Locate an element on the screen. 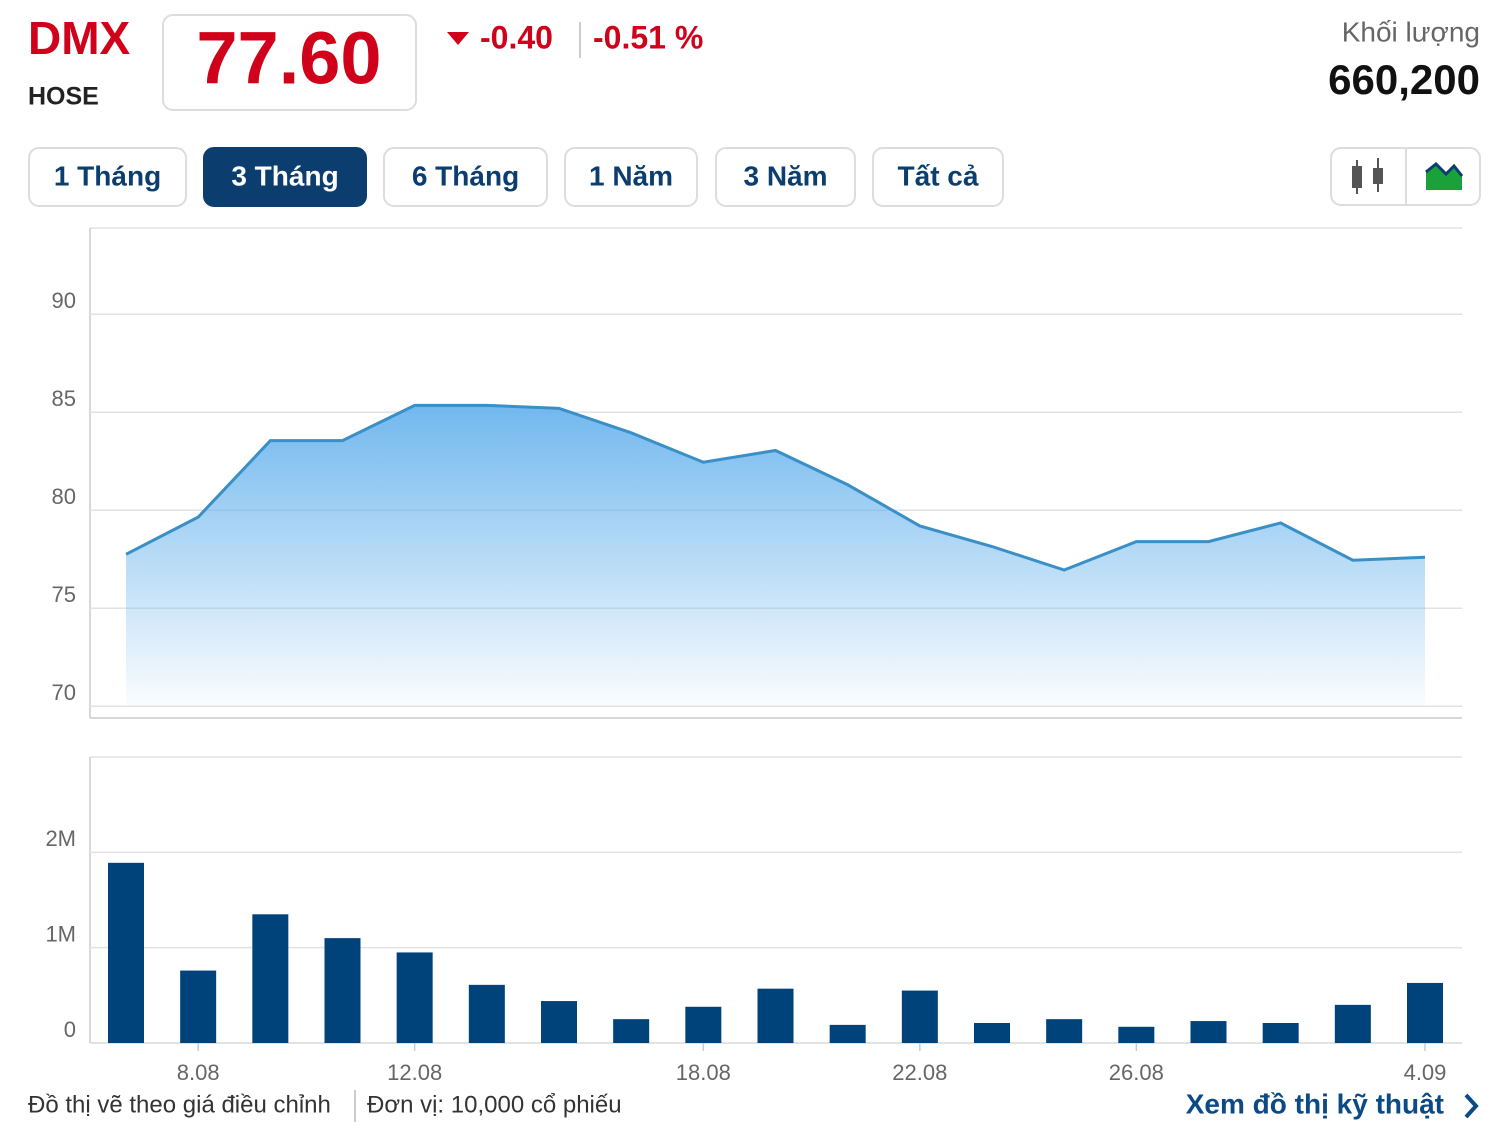 The width and height of the screenshot is (1510, 1147). tab-label: 1 Năm is located at coordinates (631, 175).